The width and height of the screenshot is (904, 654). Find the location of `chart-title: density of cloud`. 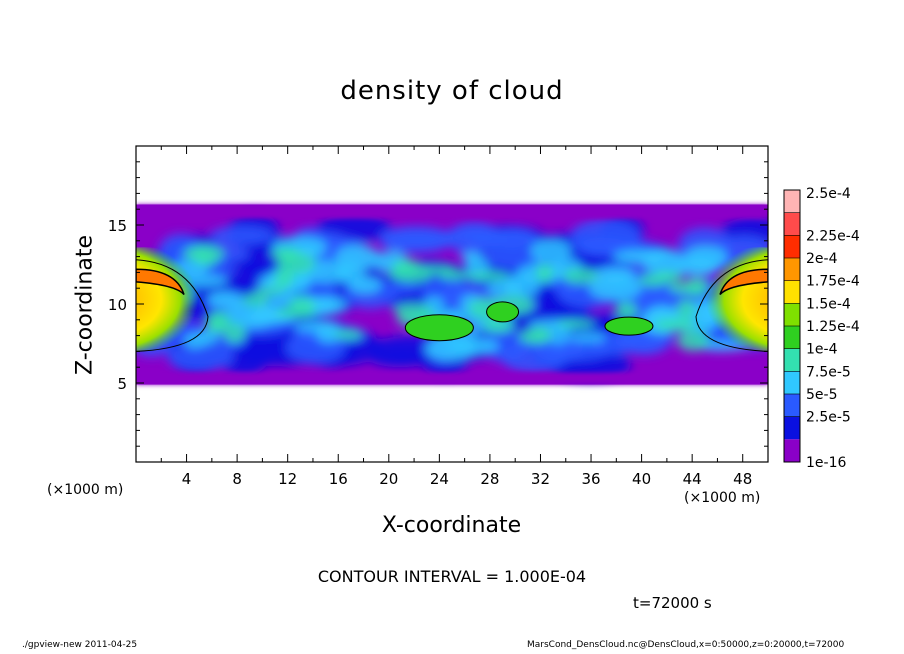

chart-title: density of cloud is located at coordinates (452, 91).